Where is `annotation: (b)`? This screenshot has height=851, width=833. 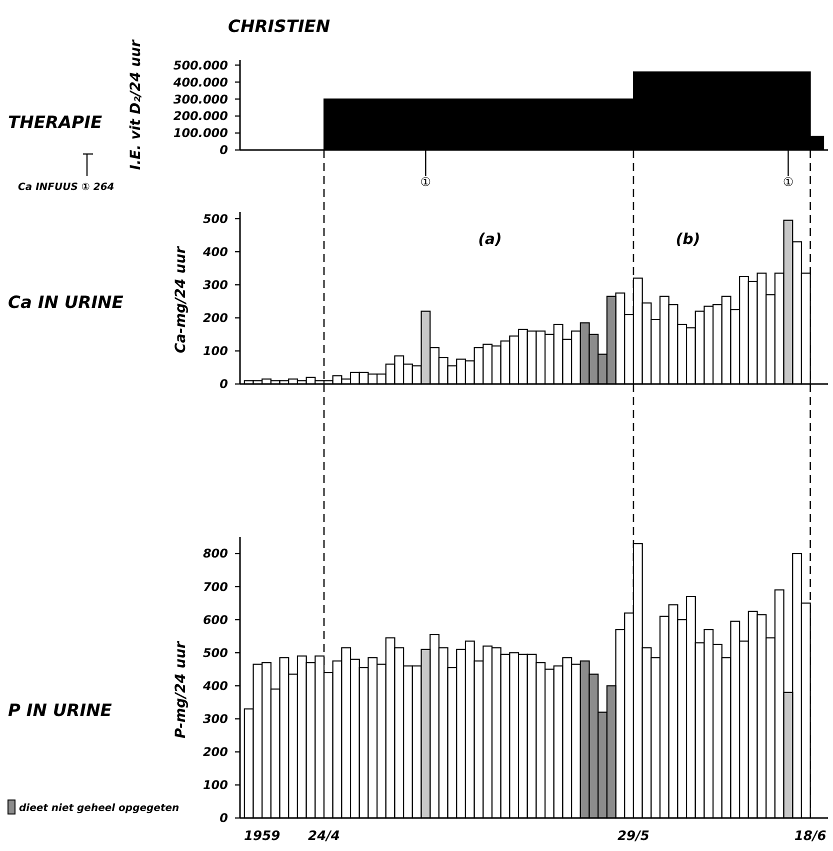 annotation: (b) is located at coordinates (688, 239).